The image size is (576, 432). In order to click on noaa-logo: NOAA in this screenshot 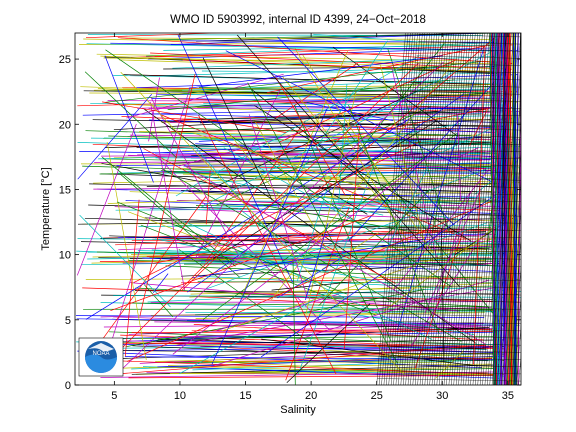, I will do `click(101, 357)`.